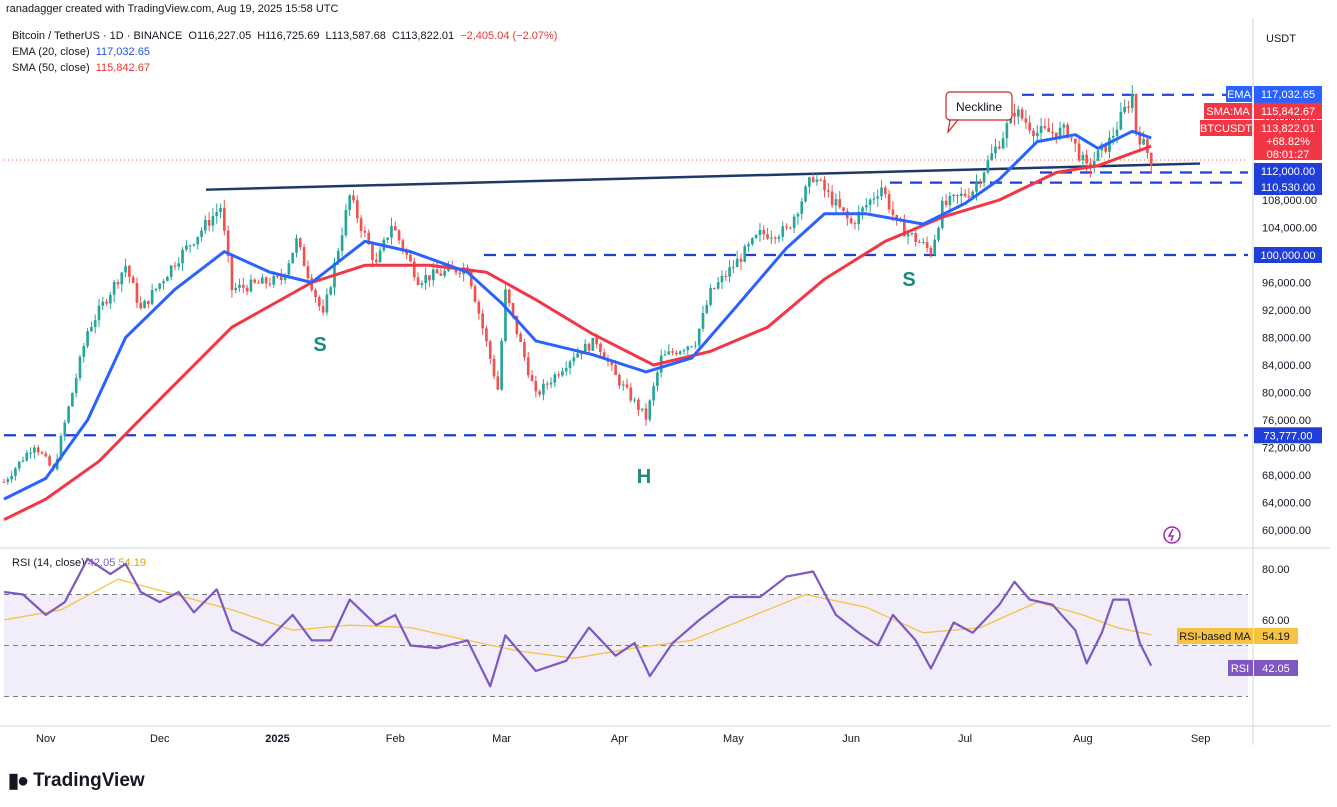 Image resolution: width=1337 pixels, height=807 pixels. I want to click on ema-legend-value: 117,032.65, so click(122, 52).